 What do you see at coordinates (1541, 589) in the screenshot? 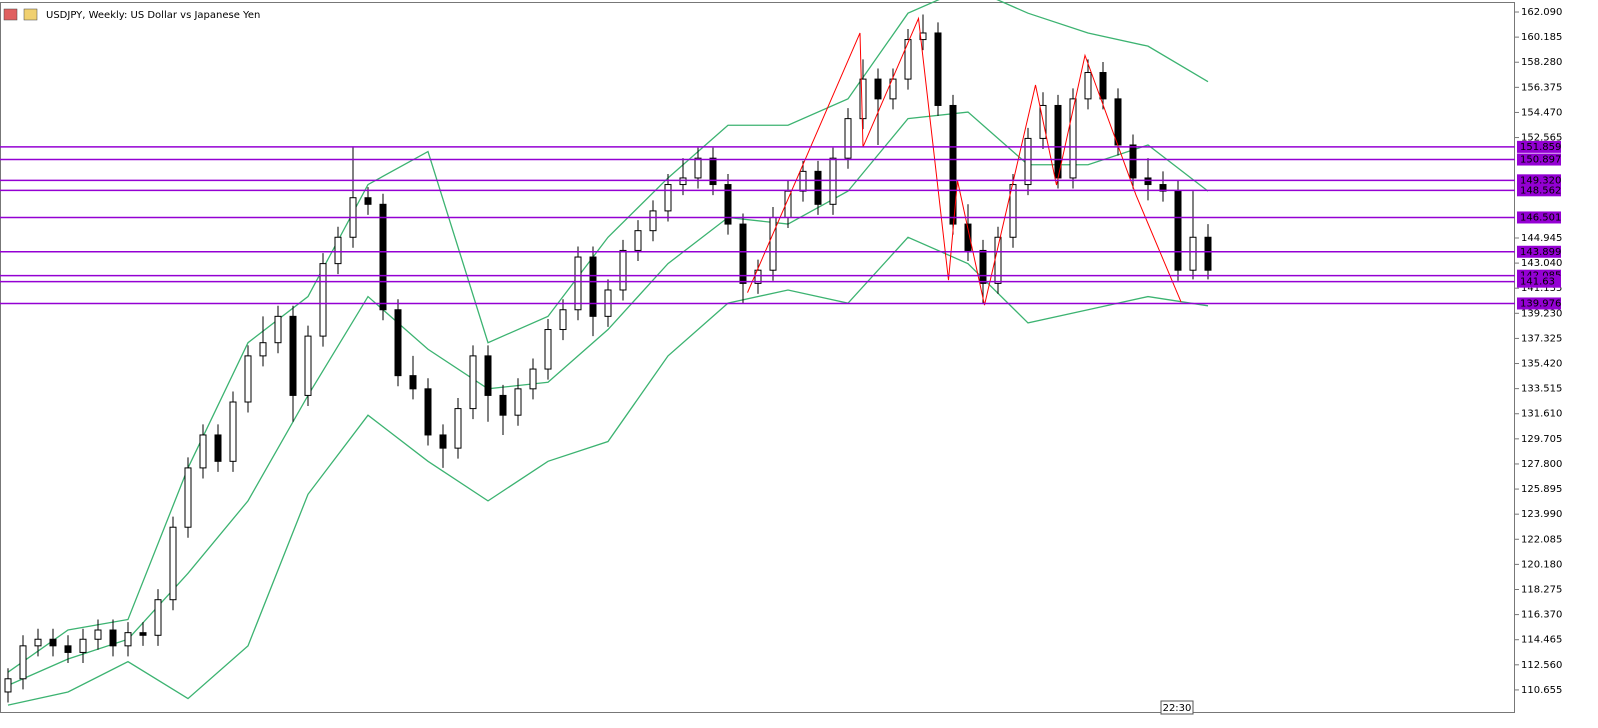
I see `y-tick-label: 118.275` at bounding box center [1541, 589].